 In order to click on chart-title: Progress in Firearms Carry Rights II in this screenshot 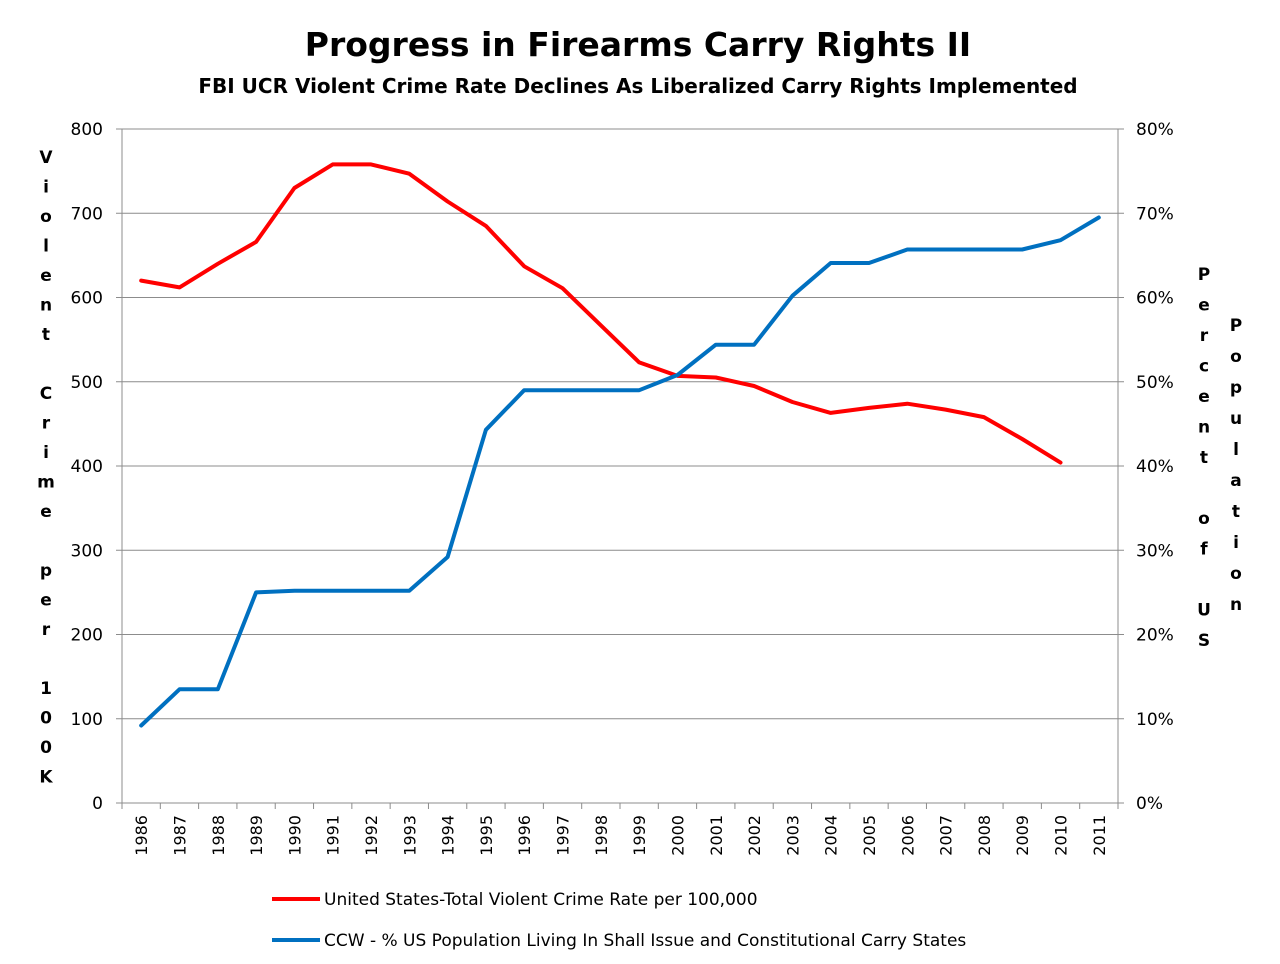, I will do `click(638, 44)`.